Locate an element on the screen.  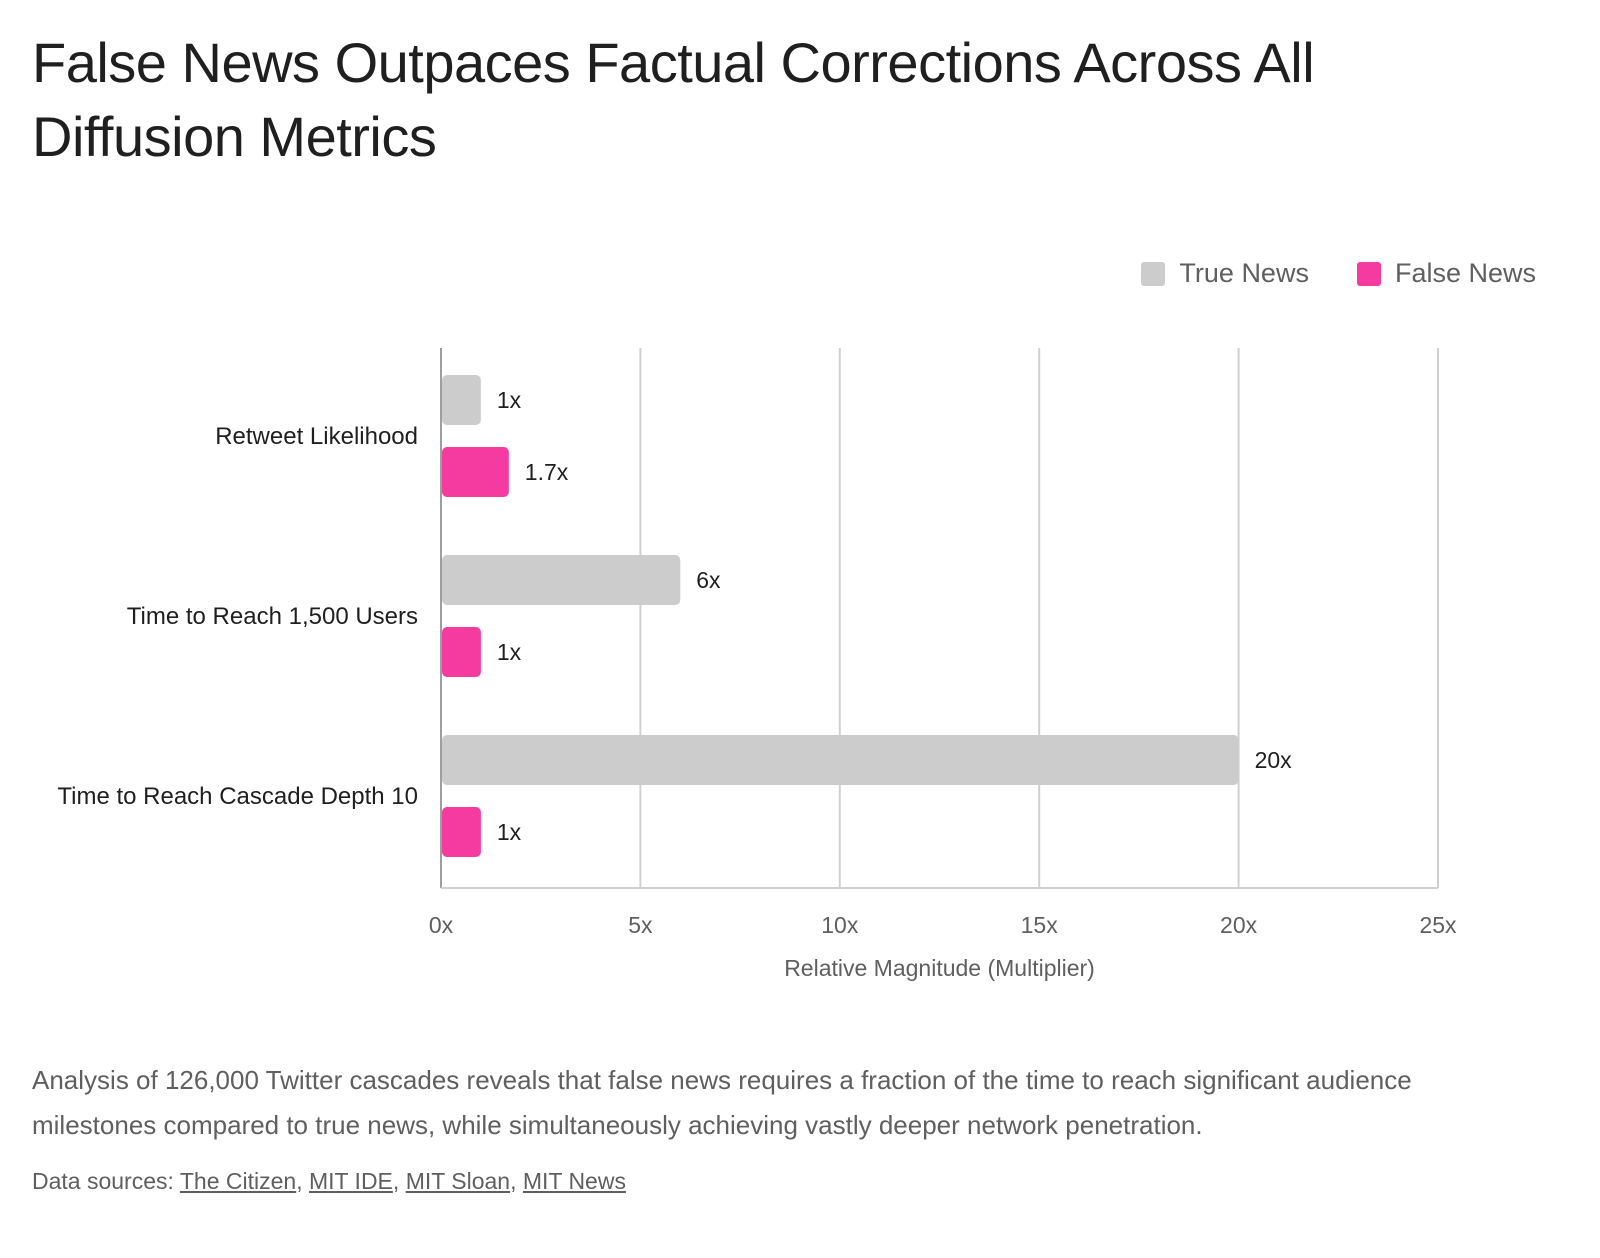
bar-false-news-time-to-reach-1-500-users is located at coordinates (461, 652).